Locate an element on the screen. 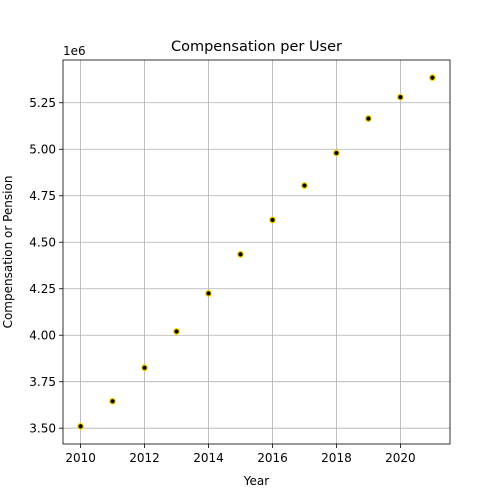 This screenshot has width=500, height=504. x-tick-label: 2010 is located at coordinates (80, 458).